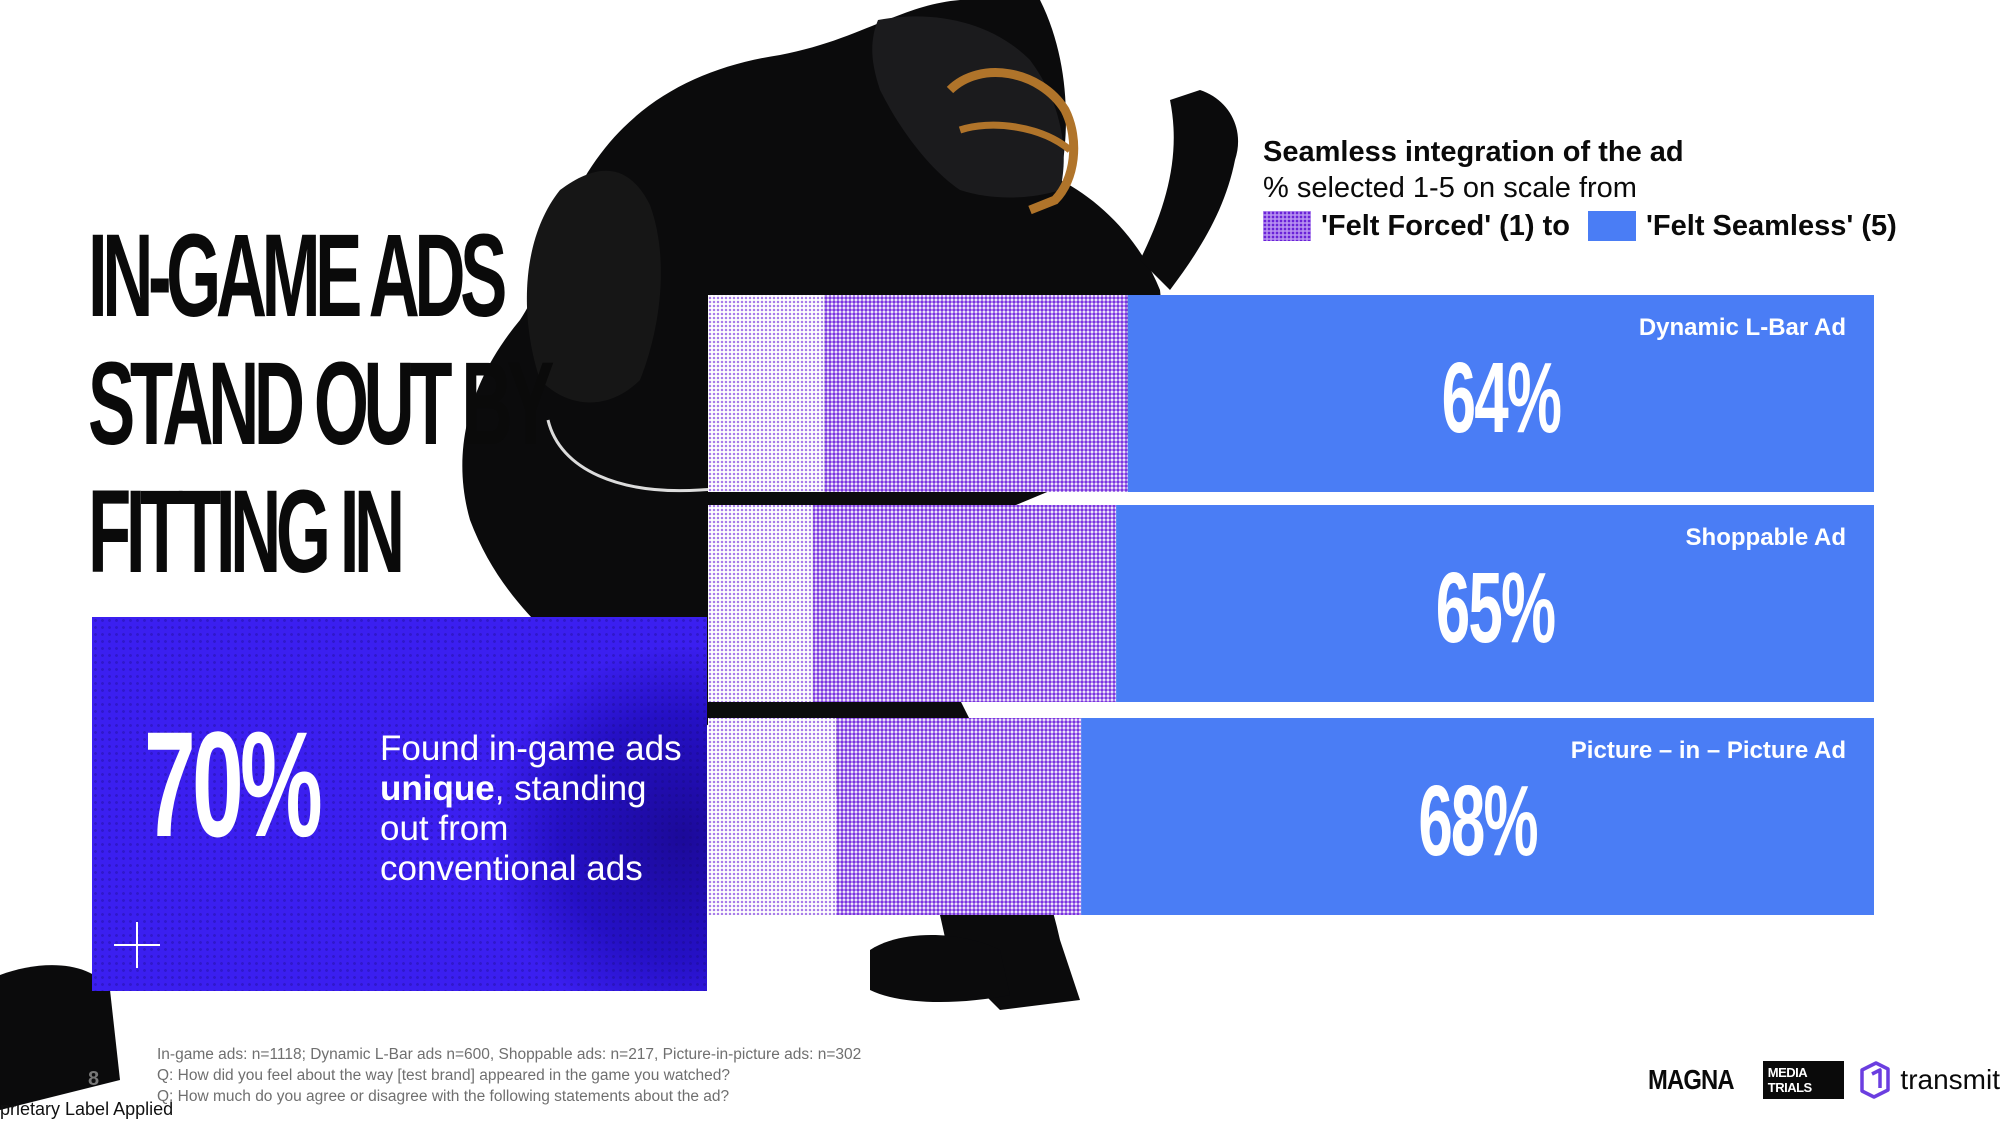 The image size is (2000, 1125). What do you see at coordinates (1691, 1079) in the screenshot?
I see `magna-logo: MAGNA` at bounding box center [1691, 1079].